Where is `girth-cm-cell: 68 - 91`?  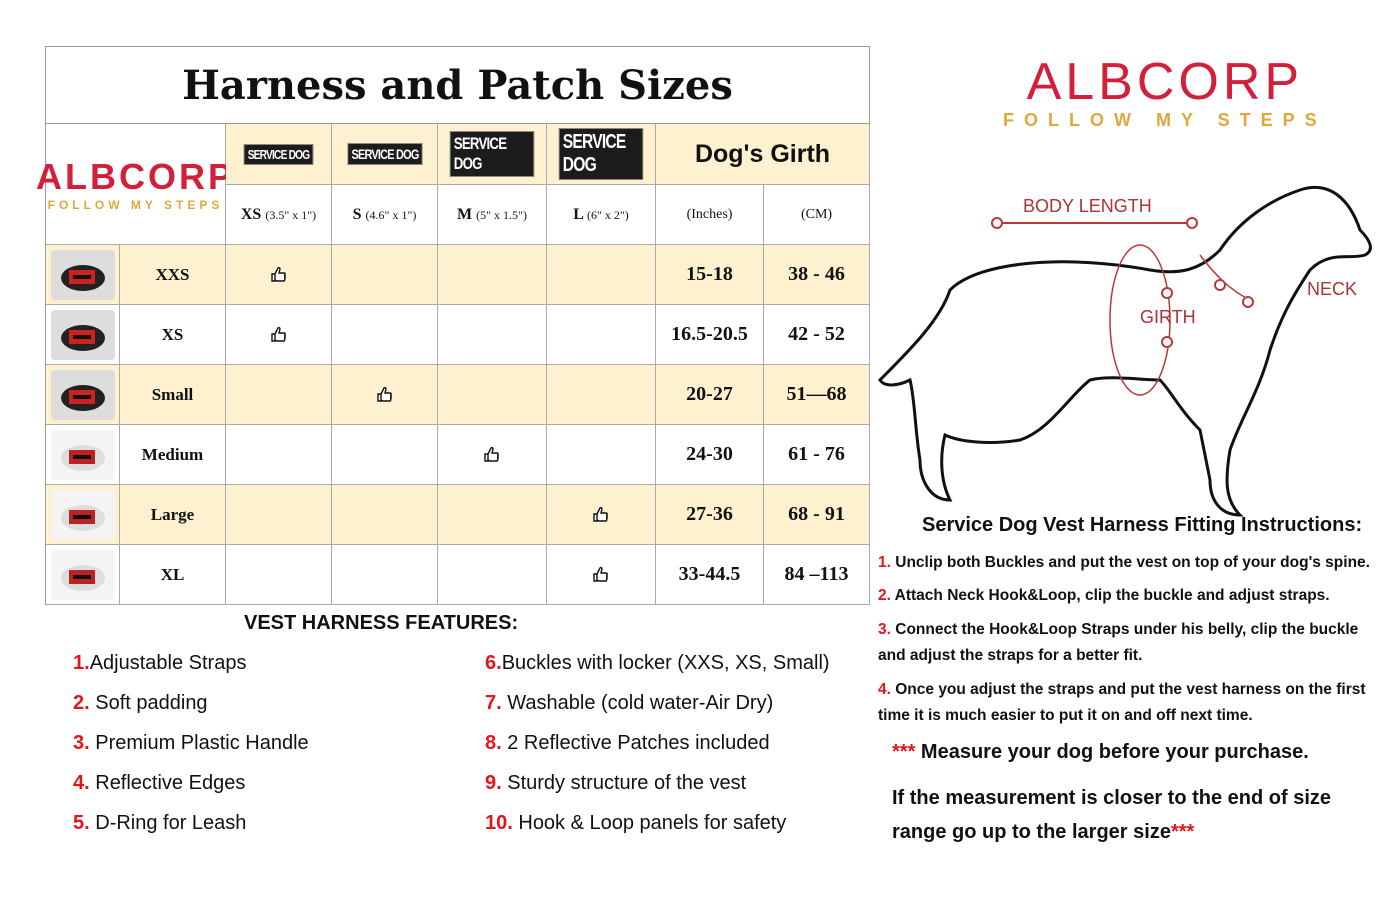
girth-cm-cell: 68 - 91 is located at coordinates (817, 515).